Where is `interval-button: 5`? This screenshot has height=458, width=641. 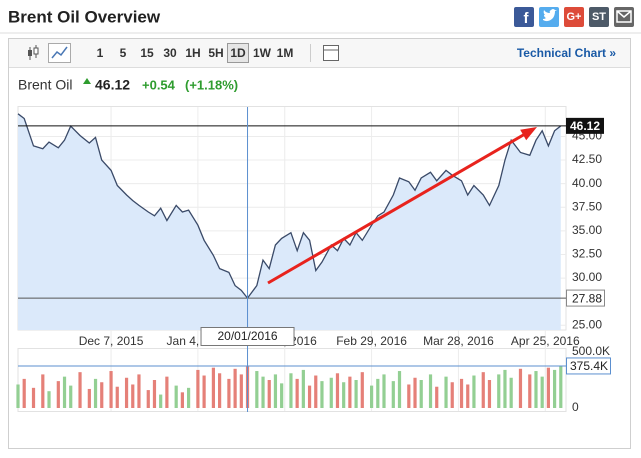
interval-button: 5 is located at coordinates (123, 53).